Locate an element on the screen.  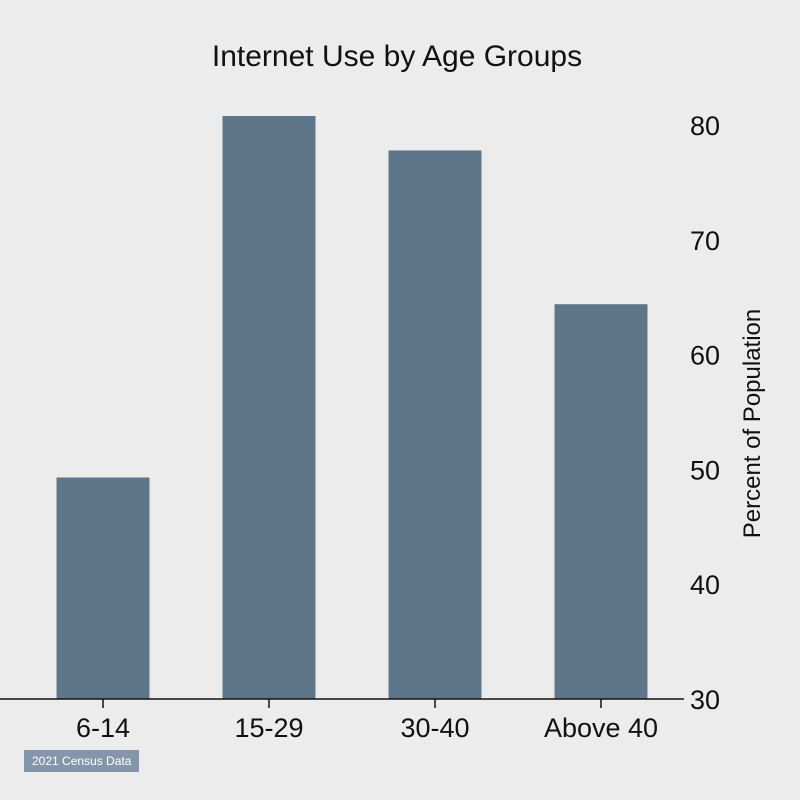
y-tick-label: 50 is located at coordinates (705, 470).